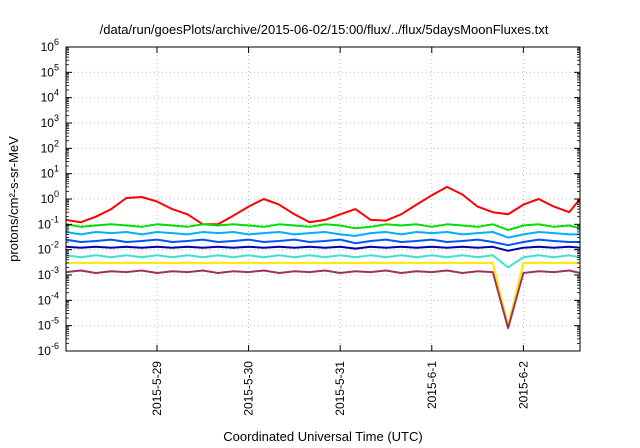  I want to click on y-tick-label: 10¹, so click(50, 172).